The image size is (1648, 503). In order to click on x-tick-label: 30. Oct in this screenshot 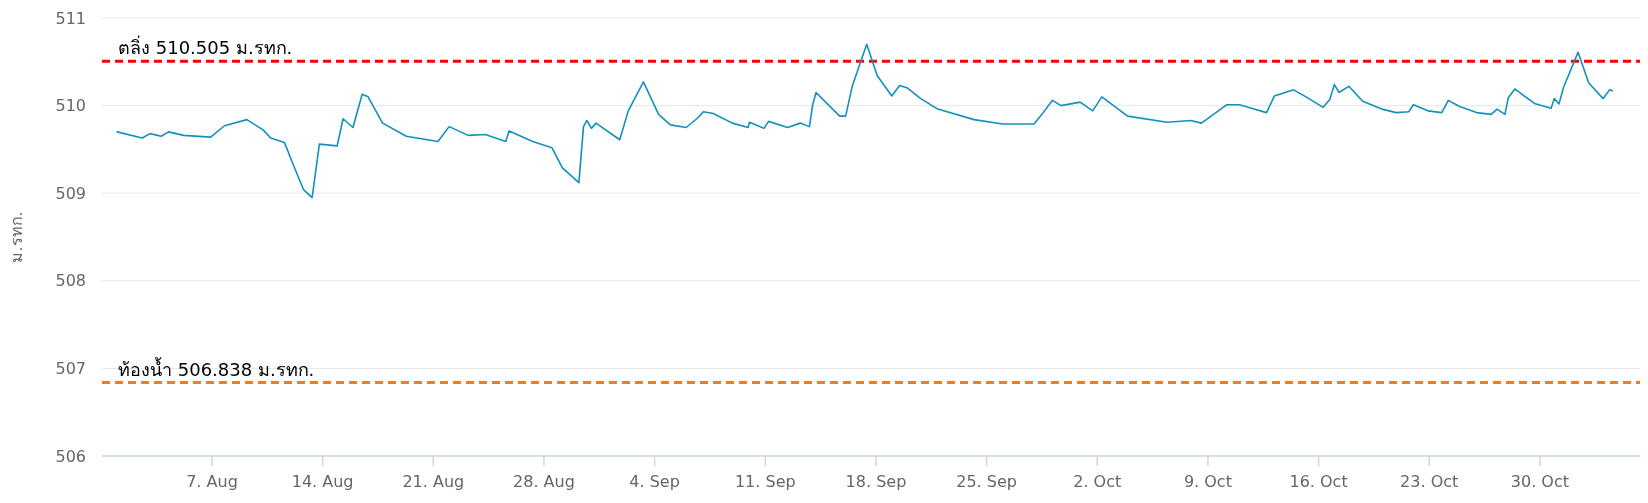, I will do `click(1539, 481)`.